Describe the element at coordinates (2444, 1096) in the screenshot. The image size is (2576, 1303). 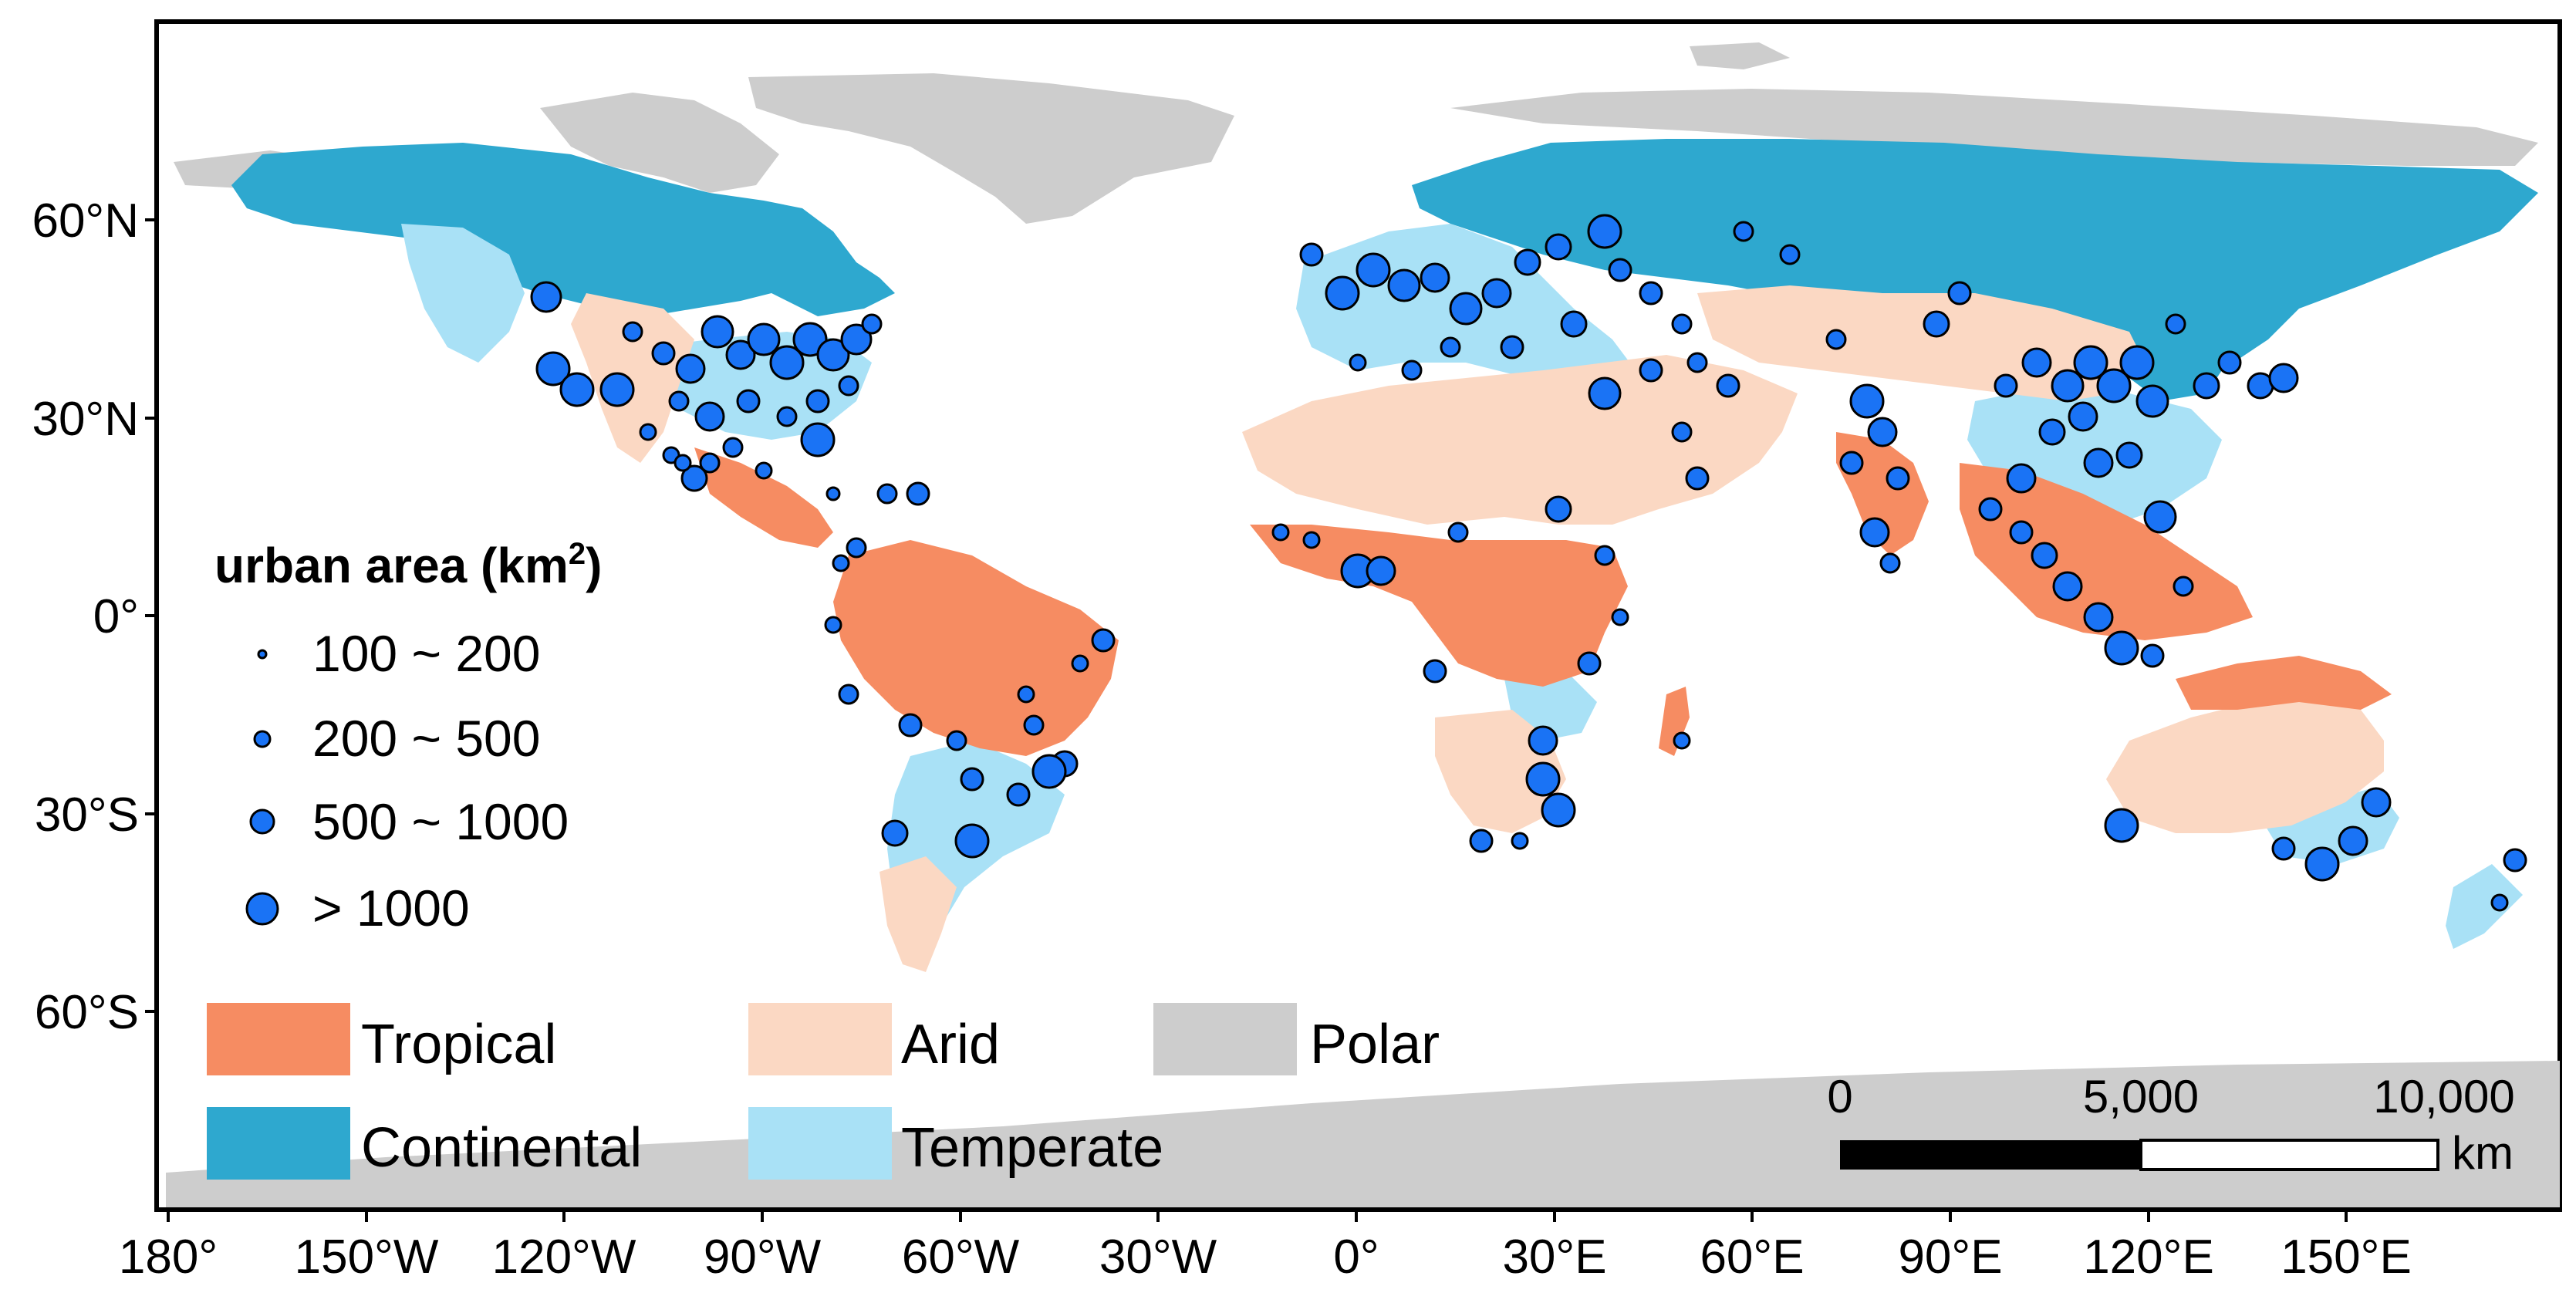
I see `scale-tick-10000: 10,000` at that location.